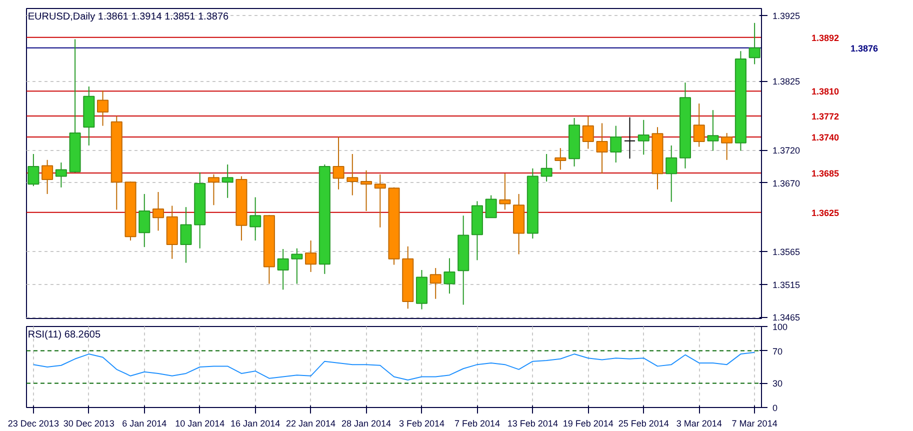 The width and height of the screenshot is (913, 431). Describe the element at coordinates (88, 423) in the screenshot. I see `x-tick-label: 30 Dec 2013` at that location.